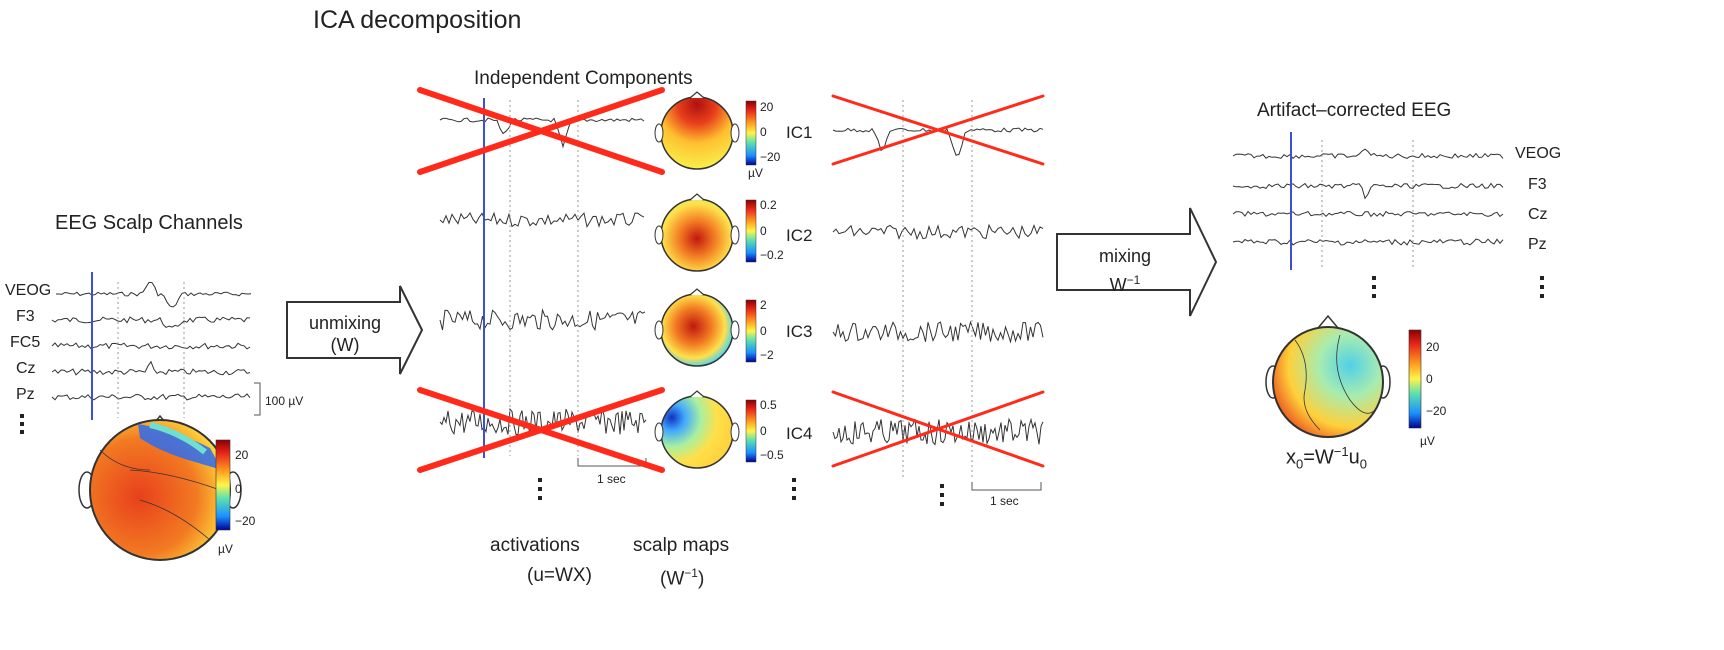 This screenshot has width=1724, height=650. Describe the element at coordinates (540, 489) in the screenshot. I see `ic-activations-ellipsis` at that location.